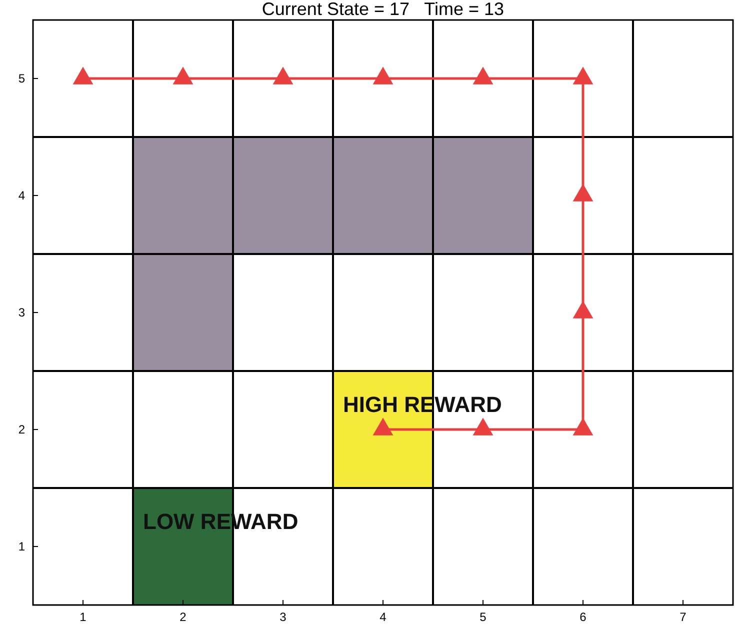  Describe the element at coordinates (683, 617) in the screenshot. I see `x-tick-label: 7` at that location.